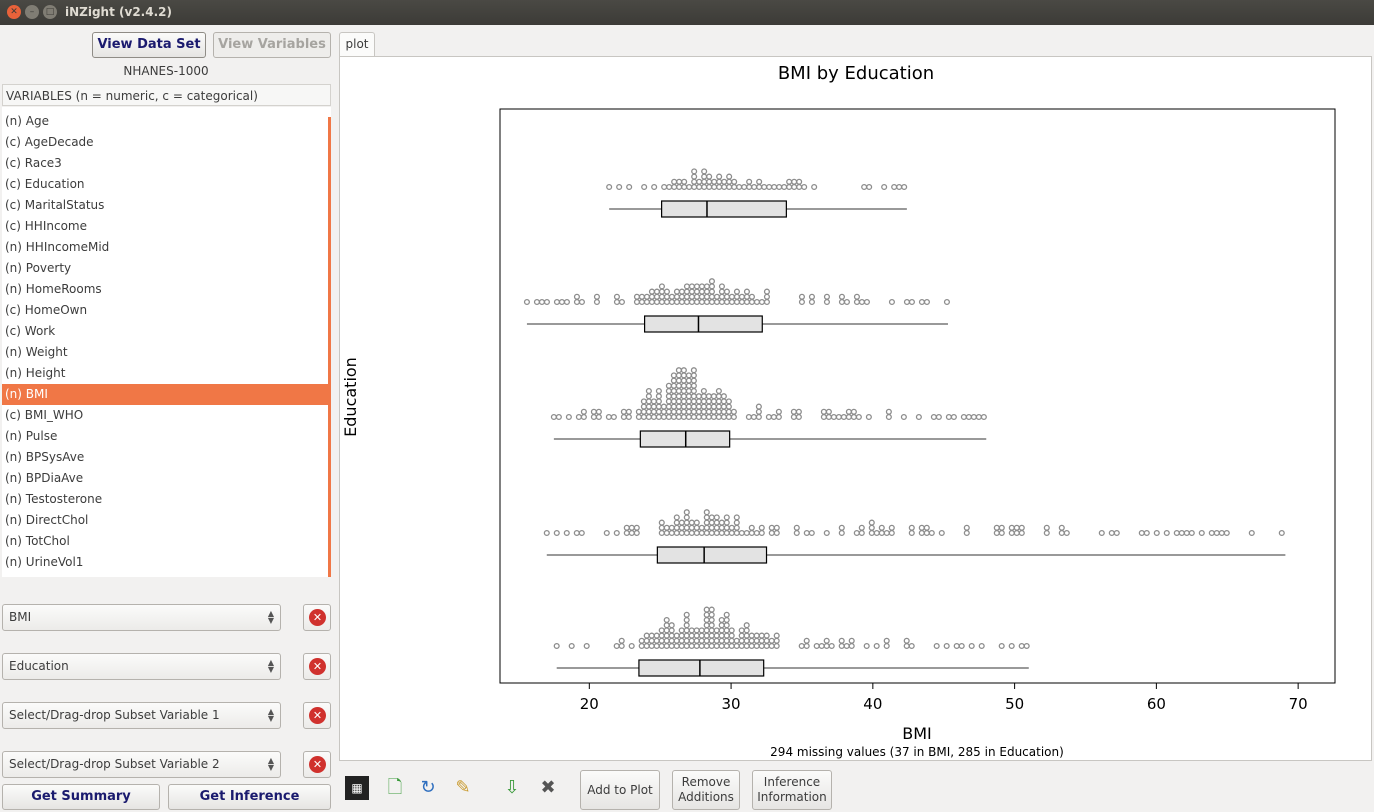 The width and height of the screenshot is (1374, 812). I want to click on variable-item: (n) Pulse, so click(31, 436).